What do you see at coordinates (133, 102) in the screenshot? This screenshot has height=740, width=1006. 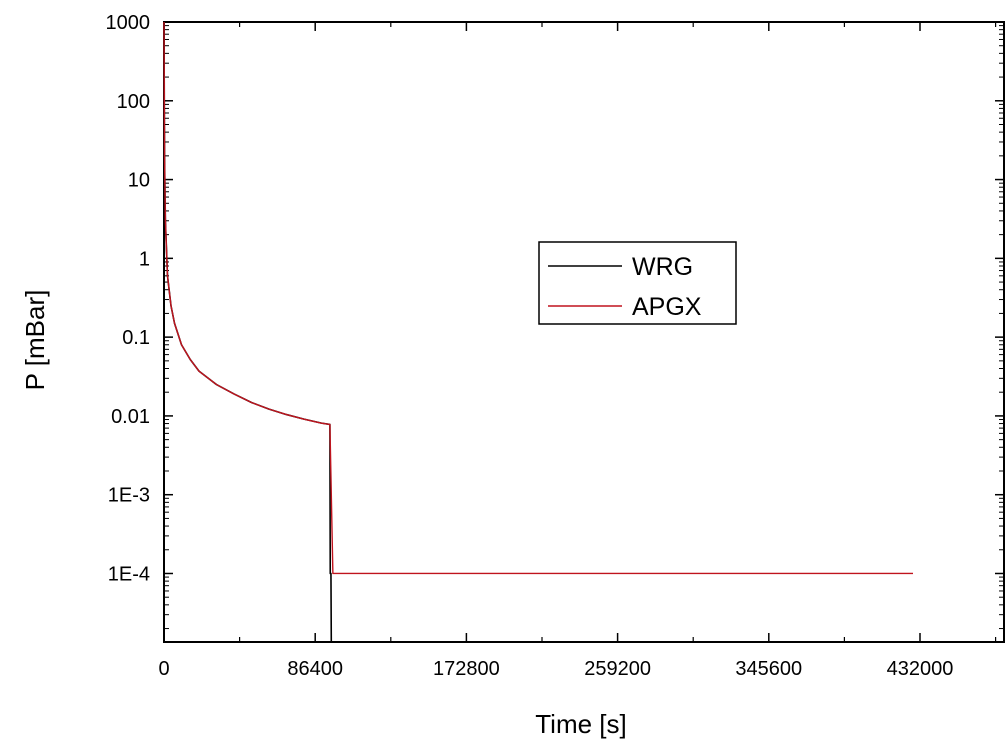 I see `y-tick-label: 100` at bounding box center [133, 102].